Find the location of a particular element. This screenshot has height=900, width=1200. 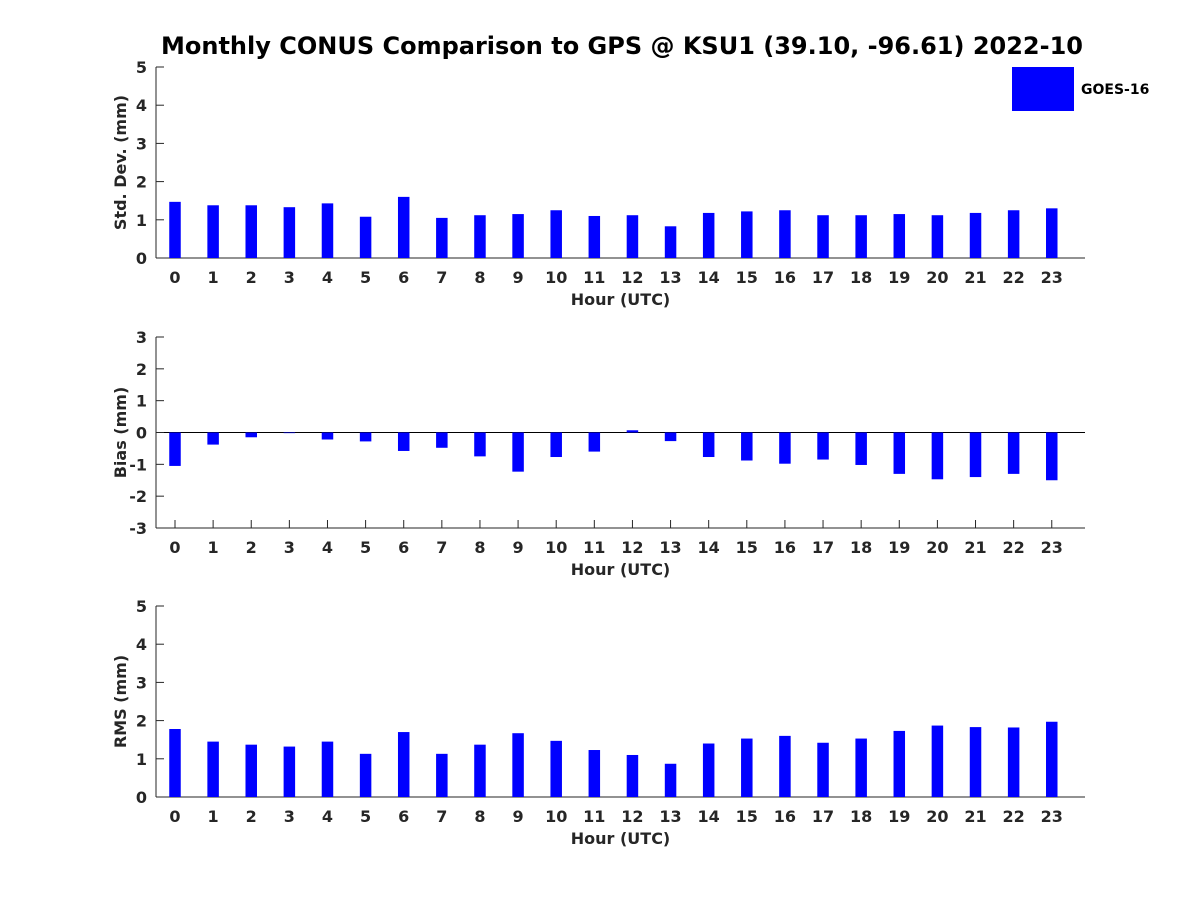

x-tick-label: 3 is located at coordinates (289, 816).